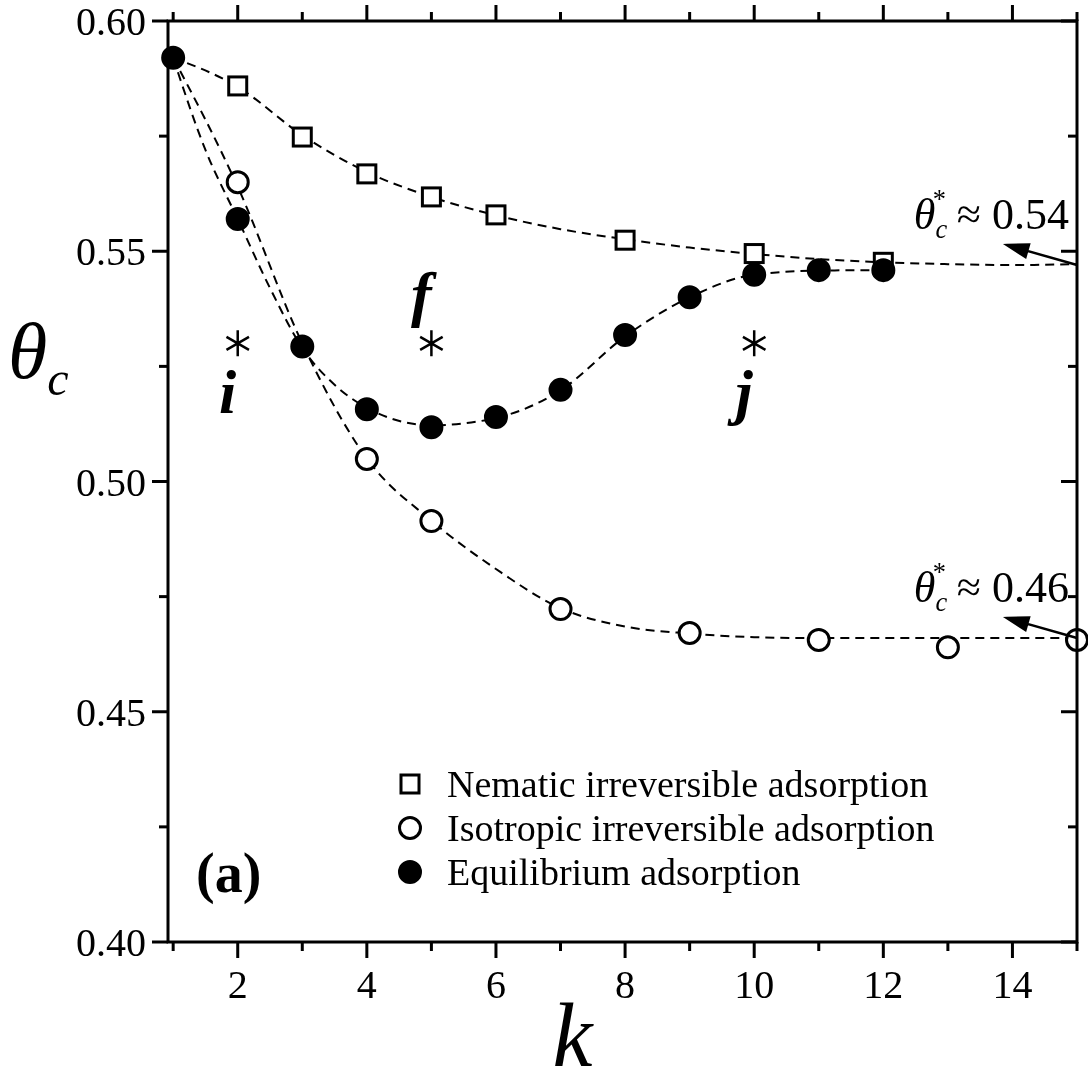 This screenshot has width=1088, height=1076. What do you see at coordinates (688, 784) in the screenshot?
I see `legend-label: Nematic irreversible adsorption` at bounding box center [688, 784].